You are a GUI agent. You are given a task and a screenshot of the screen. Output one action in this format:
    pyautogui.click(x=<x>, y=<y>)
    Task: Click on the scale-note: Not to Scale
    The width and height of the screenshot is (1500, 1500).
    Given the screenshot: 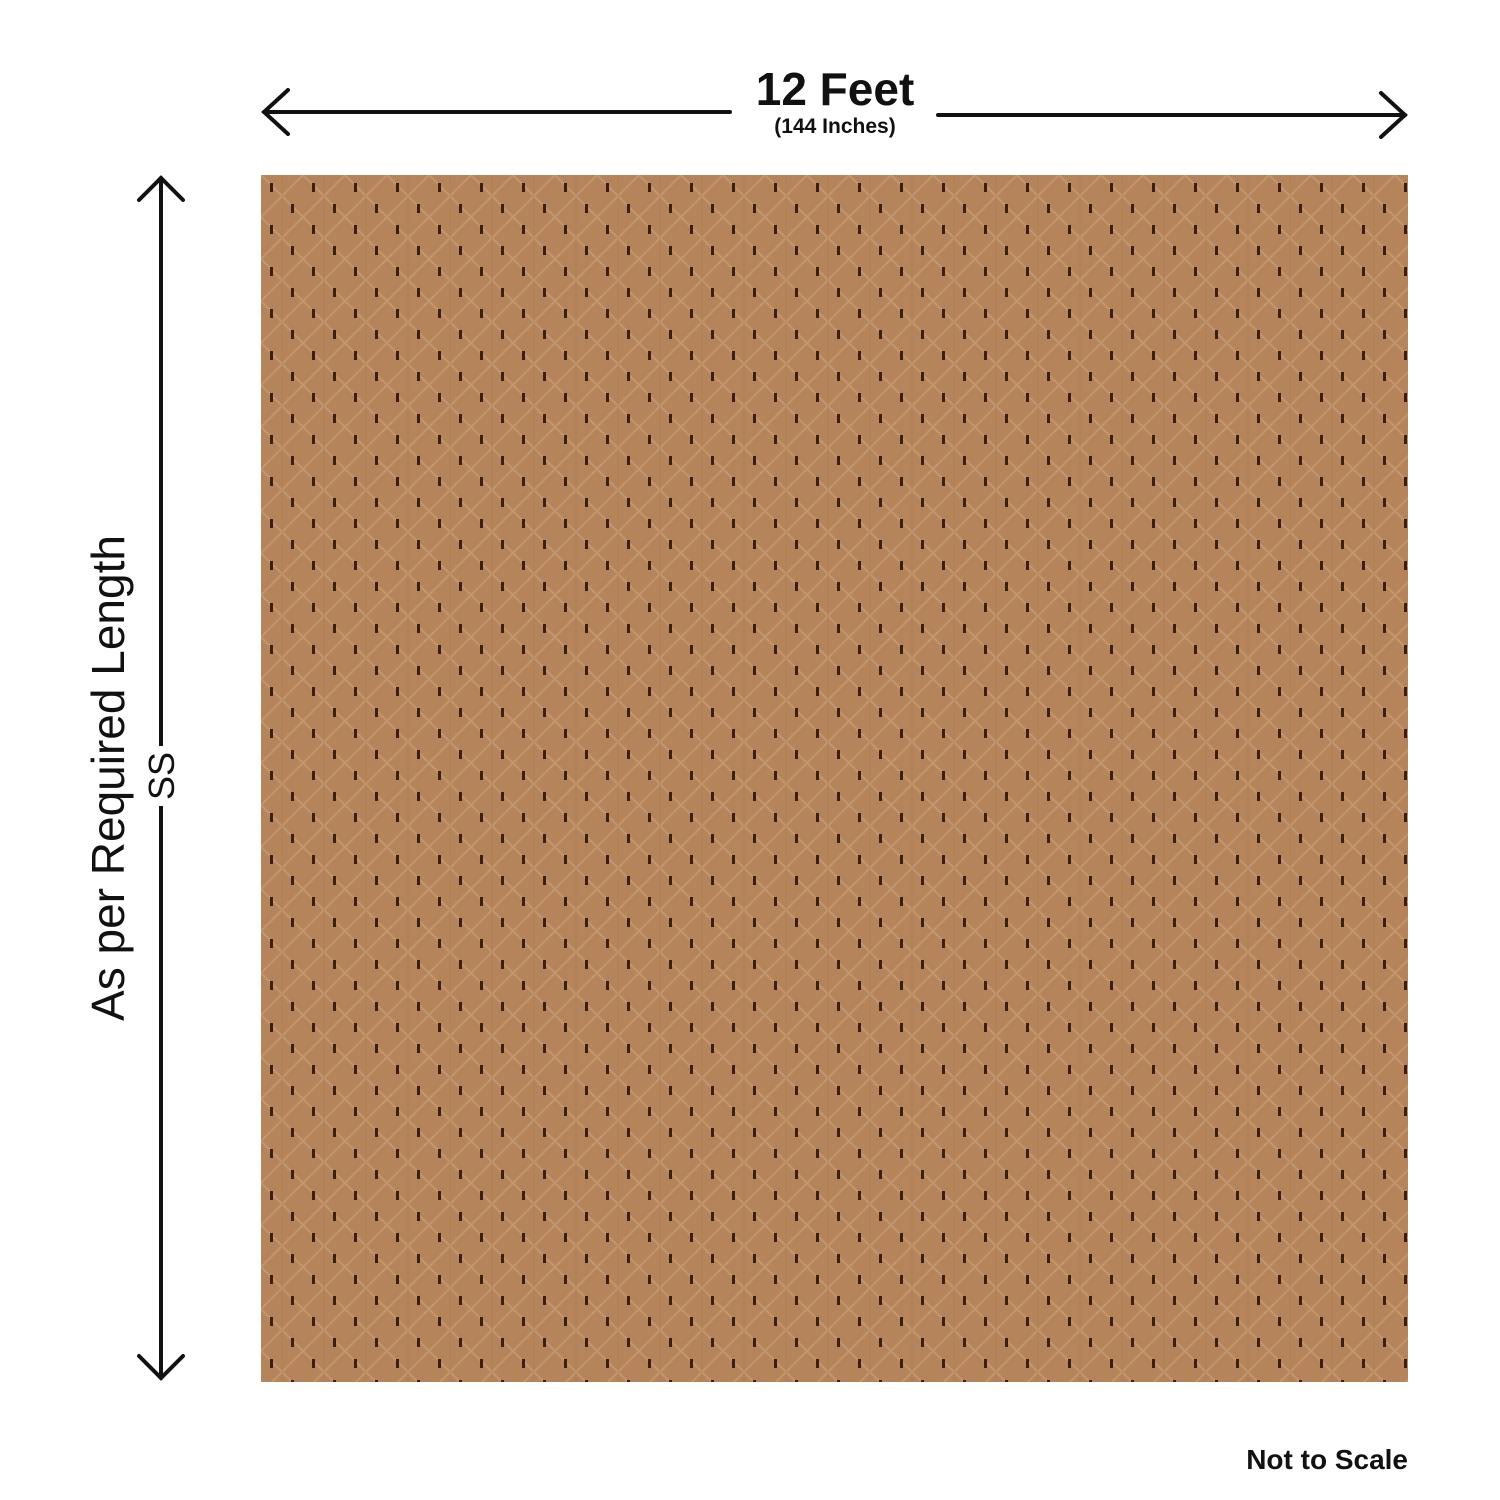 What is the action you would take?
    pyautogui.click(x=1327, y=1459)
    